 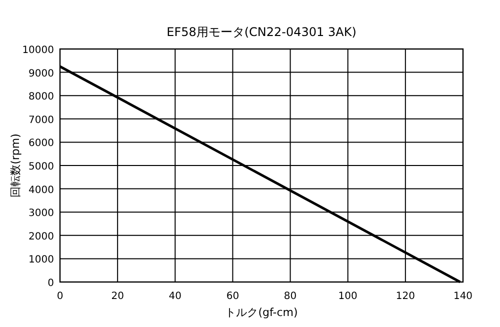 I want to click on y-tick-label: 5000, so click(x=41, y=167).